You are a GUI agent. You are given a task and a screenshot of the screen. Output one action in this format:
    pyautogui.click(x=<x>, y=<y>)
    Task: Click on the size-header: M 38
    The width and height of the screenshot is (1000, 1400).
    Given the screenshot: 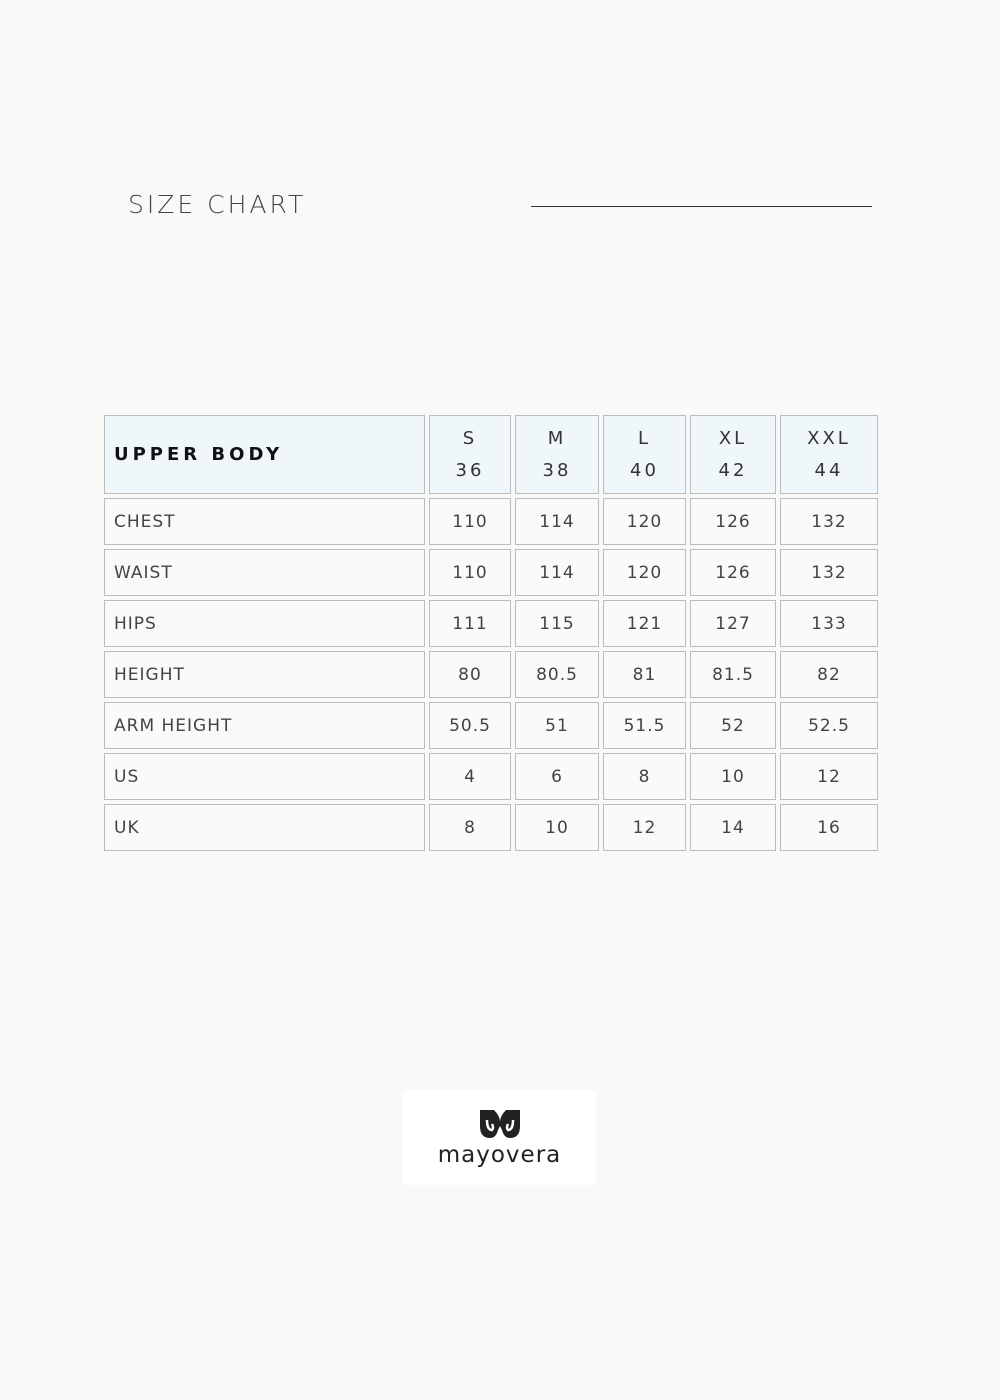 What is the action you would take?
    pyautogui.click(x=557, y=454)
    